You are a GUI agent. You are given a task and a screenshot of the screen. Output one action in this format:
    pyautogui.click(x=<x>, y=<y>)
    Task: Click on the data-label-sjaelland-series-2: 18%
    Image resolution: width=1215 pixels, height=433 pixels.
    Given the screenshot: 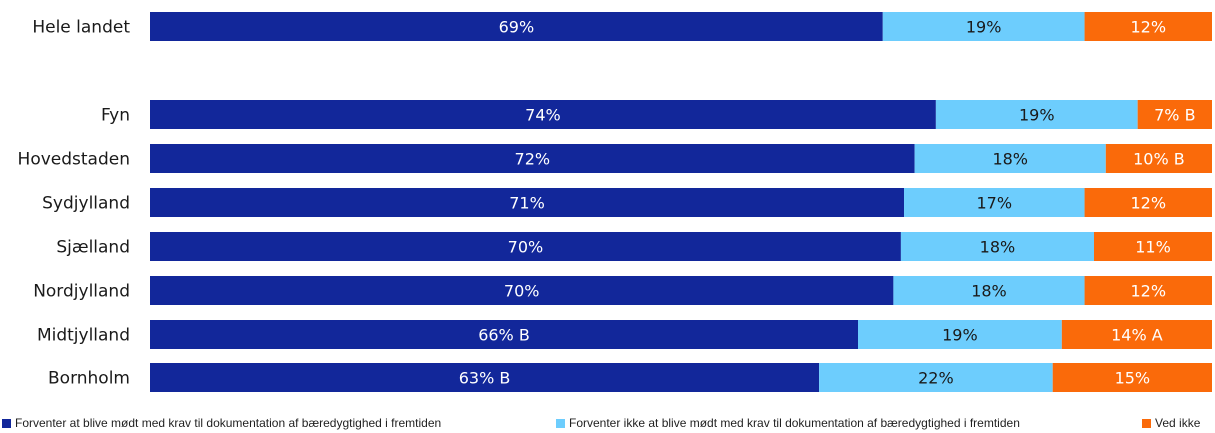 What is the action you would take?
    pyautogui.click(x=998, y=247)
    